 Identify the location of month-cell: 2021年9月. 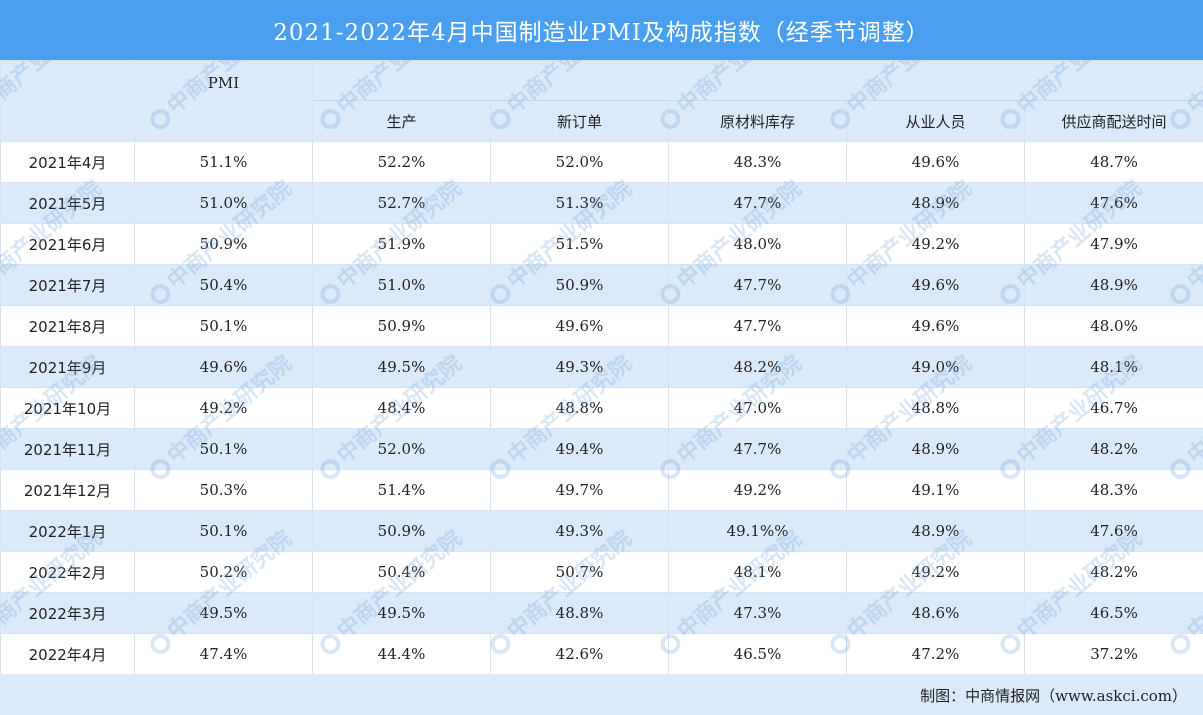
(67, 367).